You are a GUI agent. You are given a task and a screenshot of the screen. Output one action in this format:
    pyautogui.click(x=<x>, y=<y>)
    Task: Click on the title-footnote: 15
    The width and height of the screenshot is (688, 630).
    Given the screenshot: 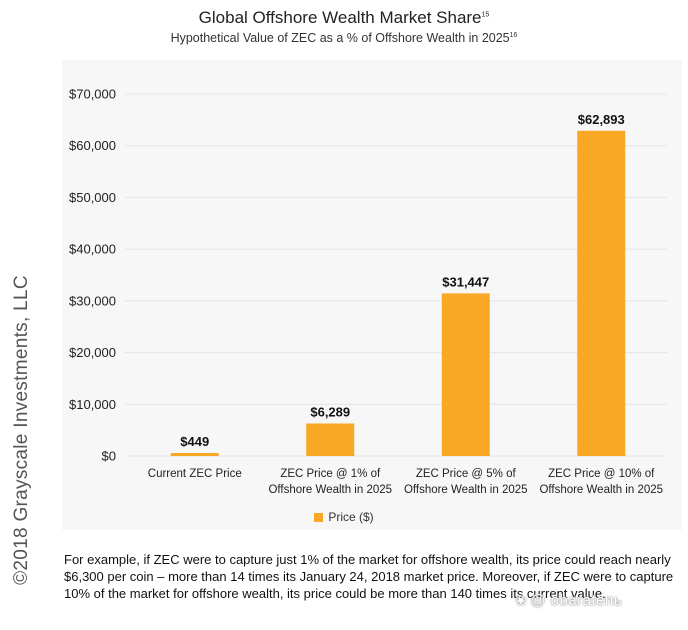 What is the action you would take?
    pyautogui.click(x=485, y=15)
    